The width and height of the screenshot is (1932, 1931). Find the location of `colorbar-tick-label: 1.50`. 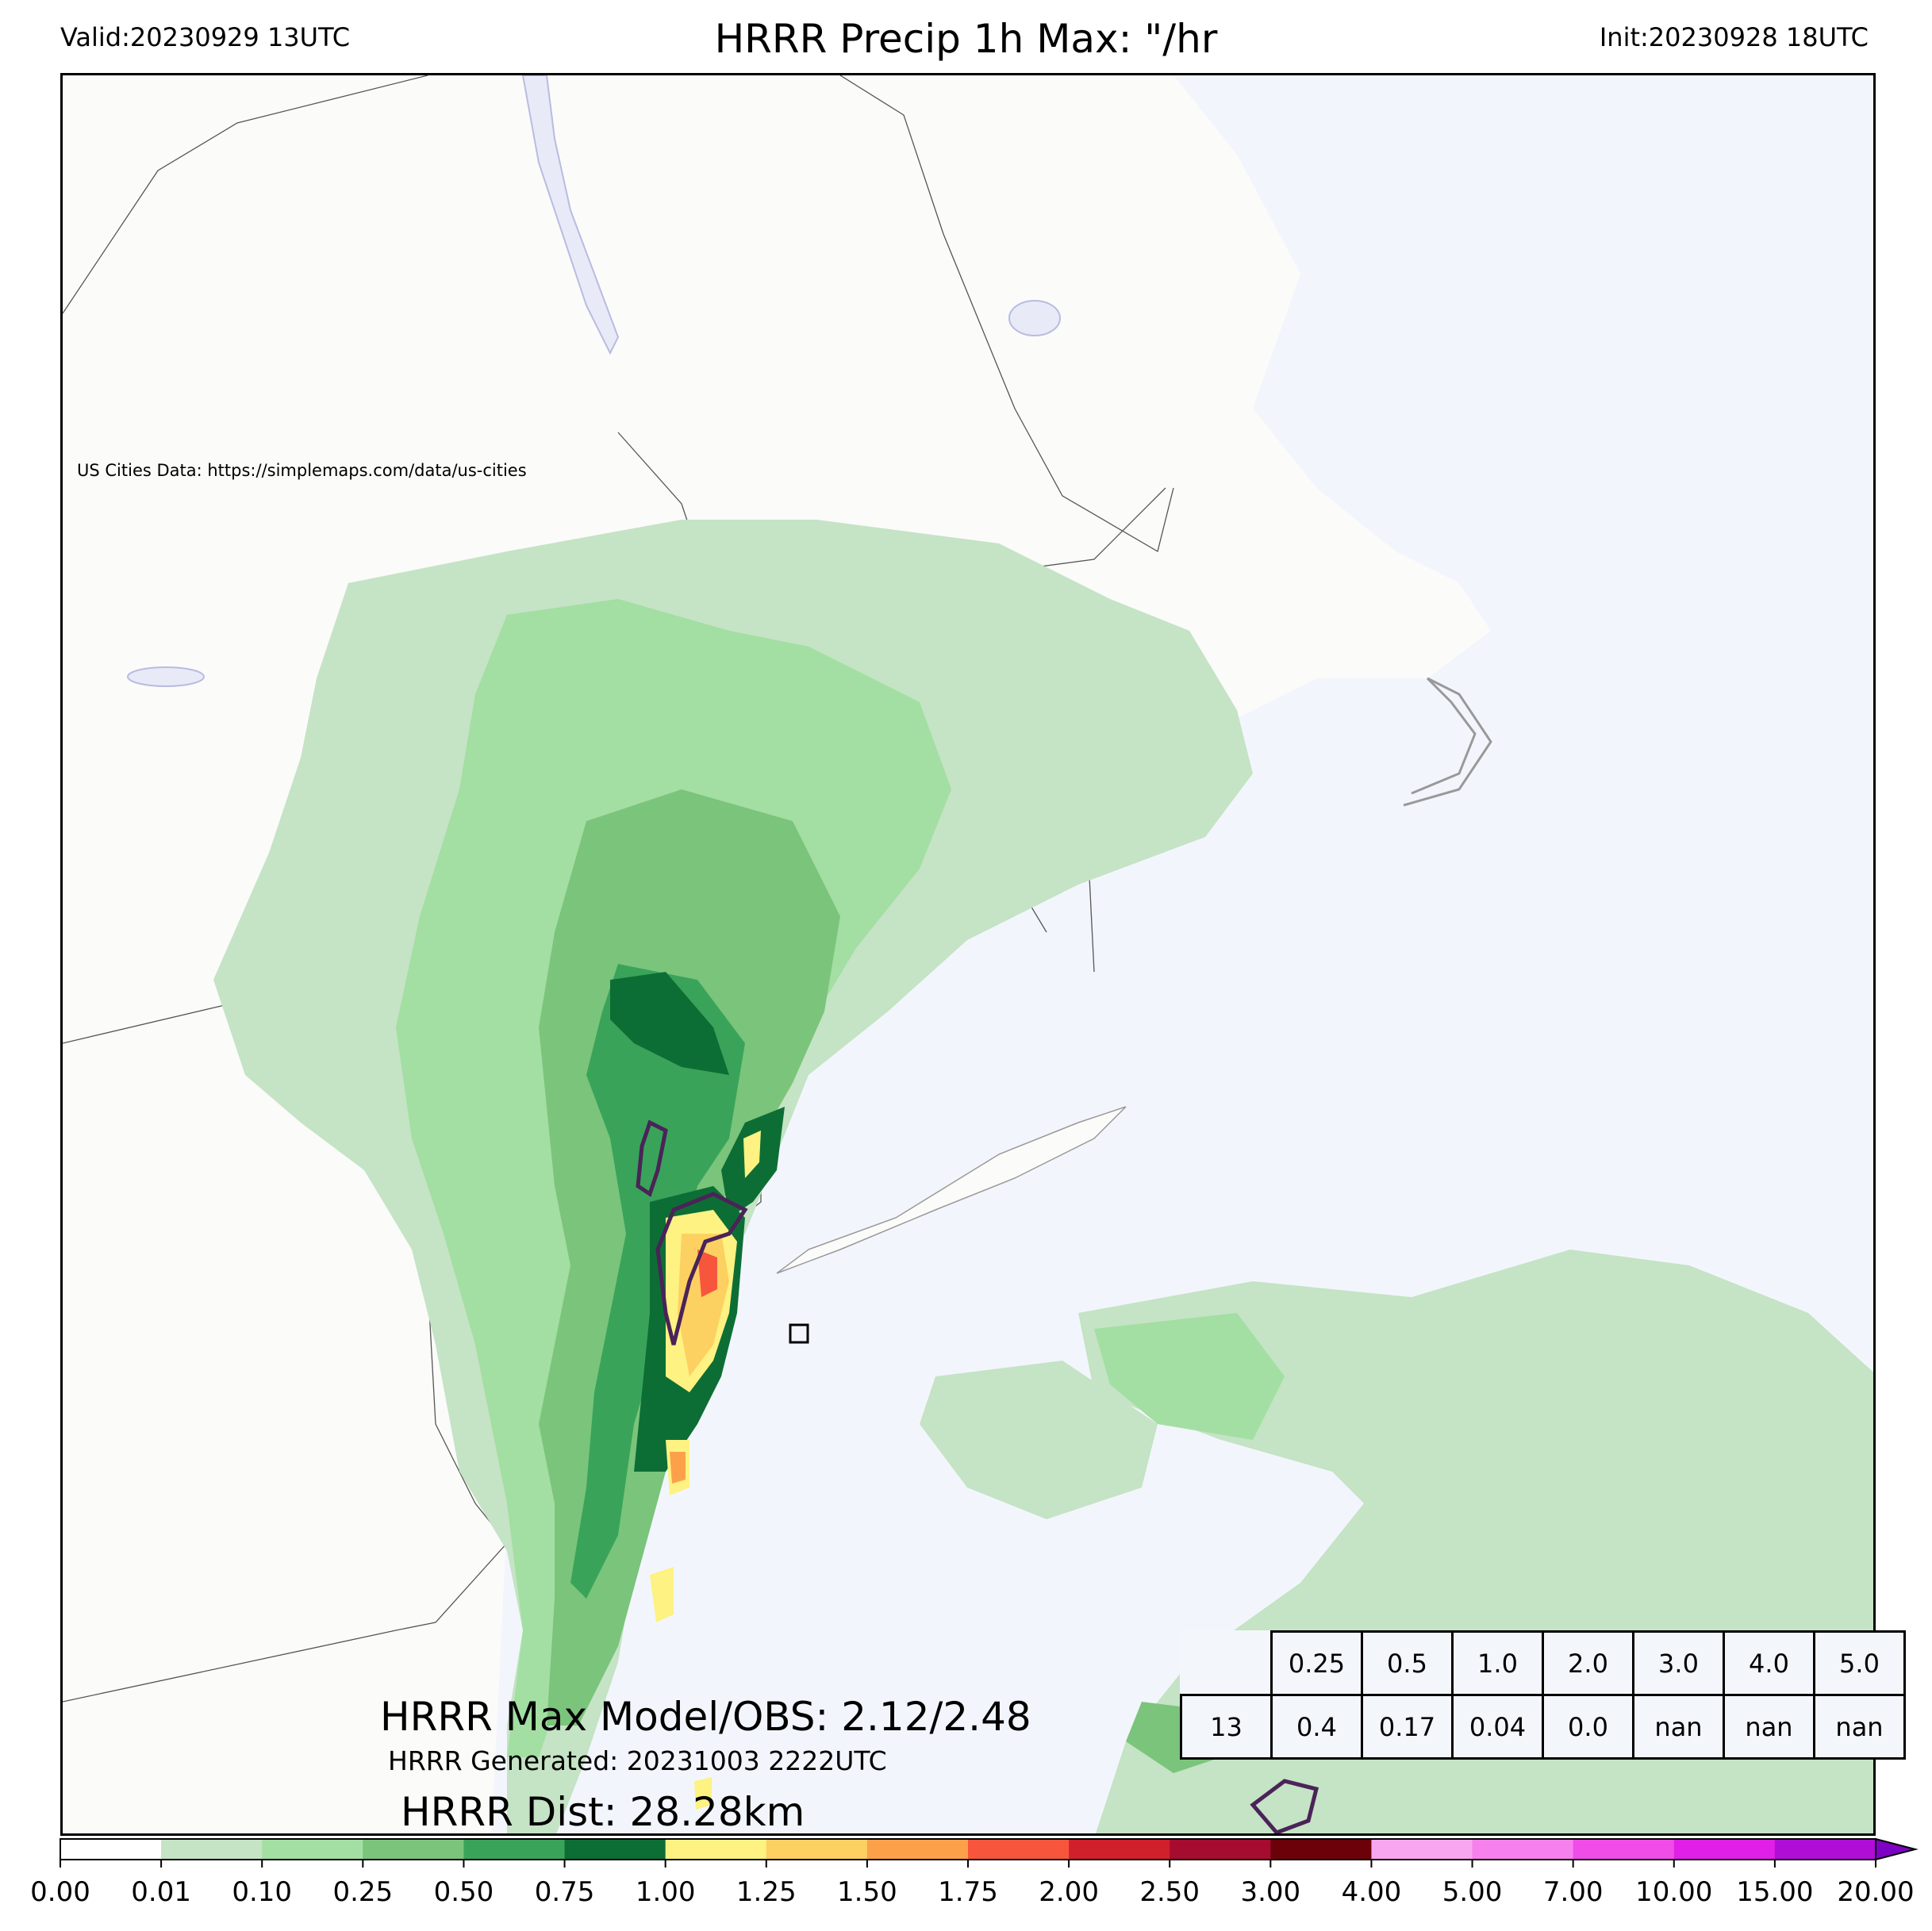

colorbar-tick-label: 1.50 is located at coordinates (867, 1892).